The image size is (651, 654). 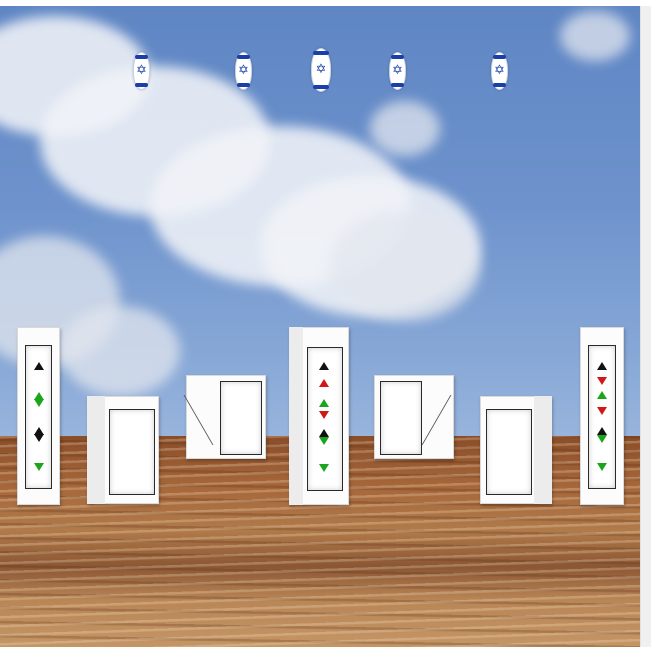 I want to click on crate-center-right, so click(x=414, y=417).